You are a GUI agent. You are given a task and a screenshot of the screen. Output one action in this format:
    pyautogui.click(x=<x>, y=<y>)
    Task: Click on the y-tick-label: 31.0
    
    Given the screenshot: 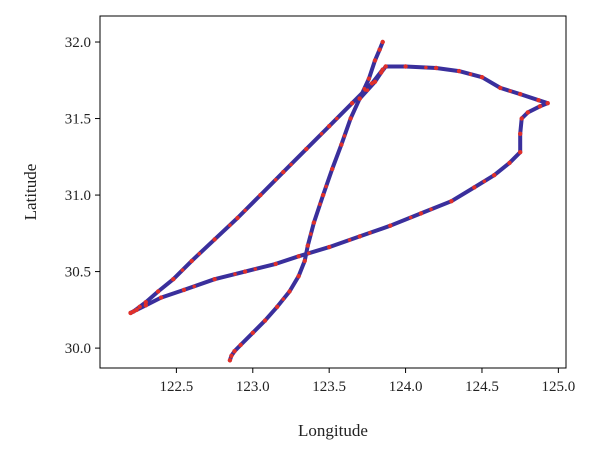 What is the action you would take?
    pyautogui.click(x=78, y=196)
    